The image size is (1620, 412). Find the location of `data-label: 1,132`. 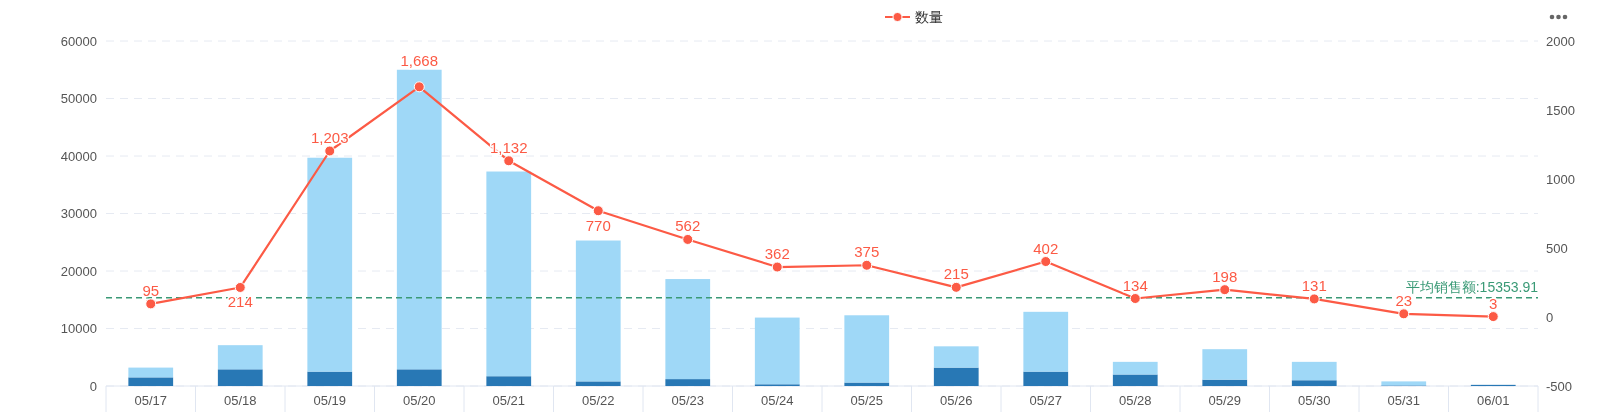

data-label: 1,132 is located at coordinates (508, 147).